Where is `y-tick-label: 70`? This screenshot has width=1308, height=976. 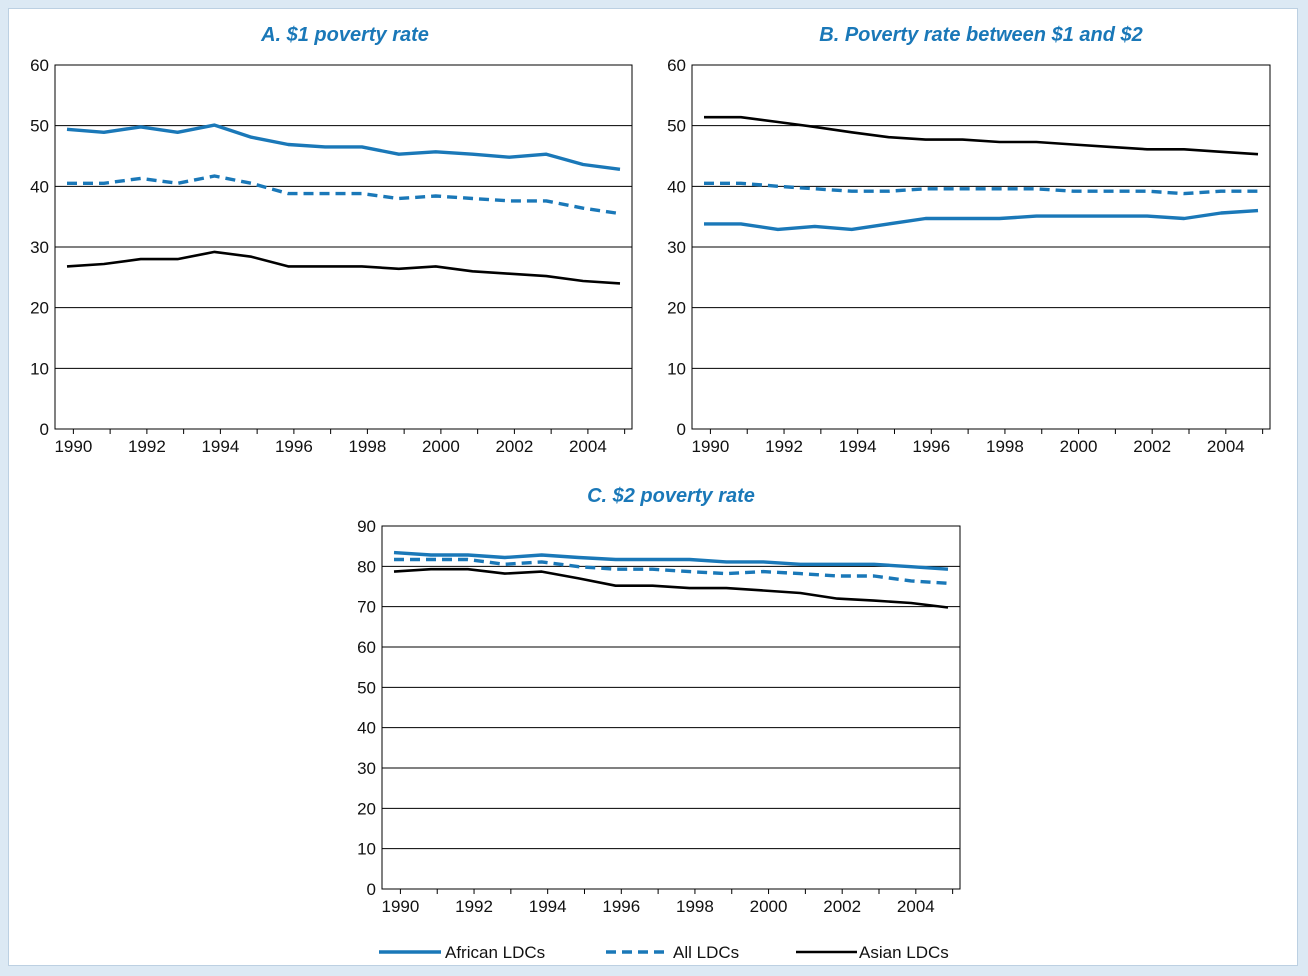
y-tick-label: 70 is located at coordinates (366, 607).